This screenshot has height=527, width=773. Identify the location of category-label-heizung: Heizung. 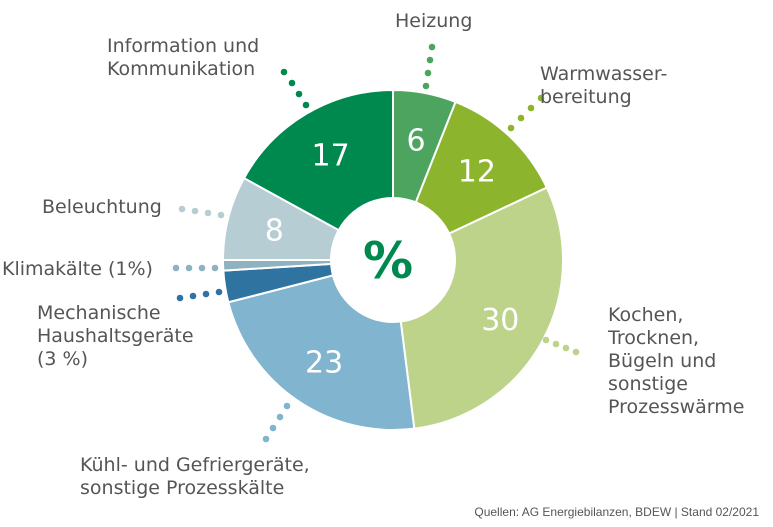
(433, 21).